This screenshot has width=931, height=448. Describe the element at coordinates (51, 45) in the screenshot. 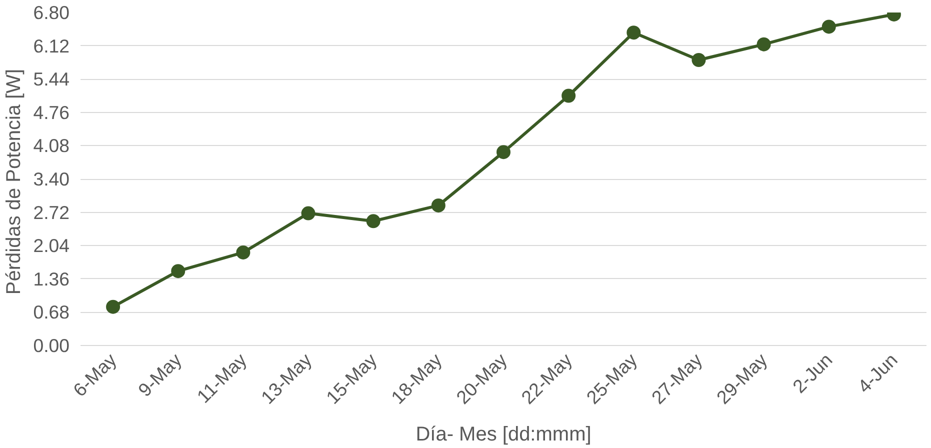

I see `y-tick-label: 6.12` at that location.